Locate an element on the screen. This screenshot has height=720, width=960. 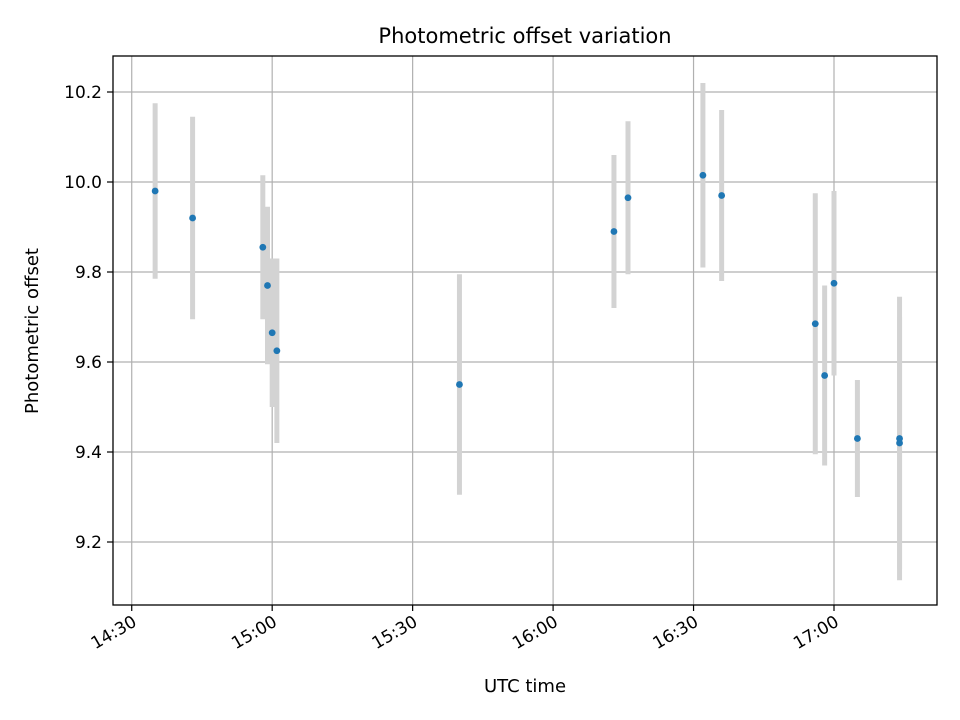
y-tick-label: 10.2 is located at coordinates (83, 93).